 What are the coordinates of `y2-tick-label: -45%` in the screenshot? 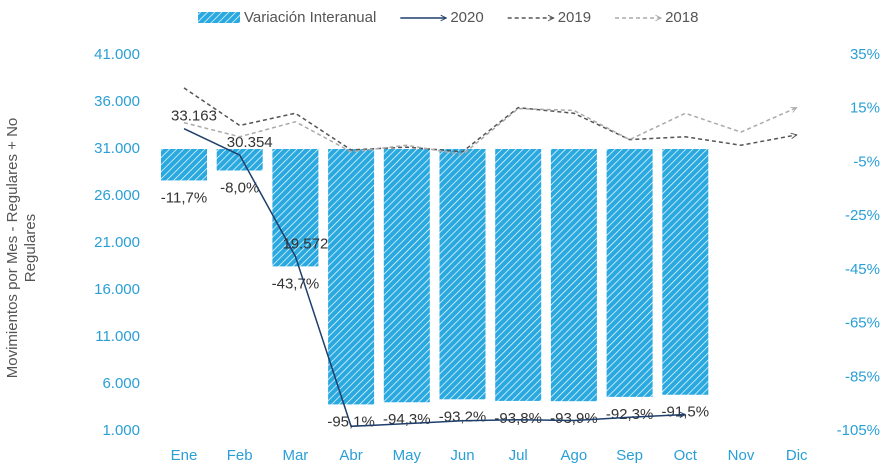 It's located at (862, 269).